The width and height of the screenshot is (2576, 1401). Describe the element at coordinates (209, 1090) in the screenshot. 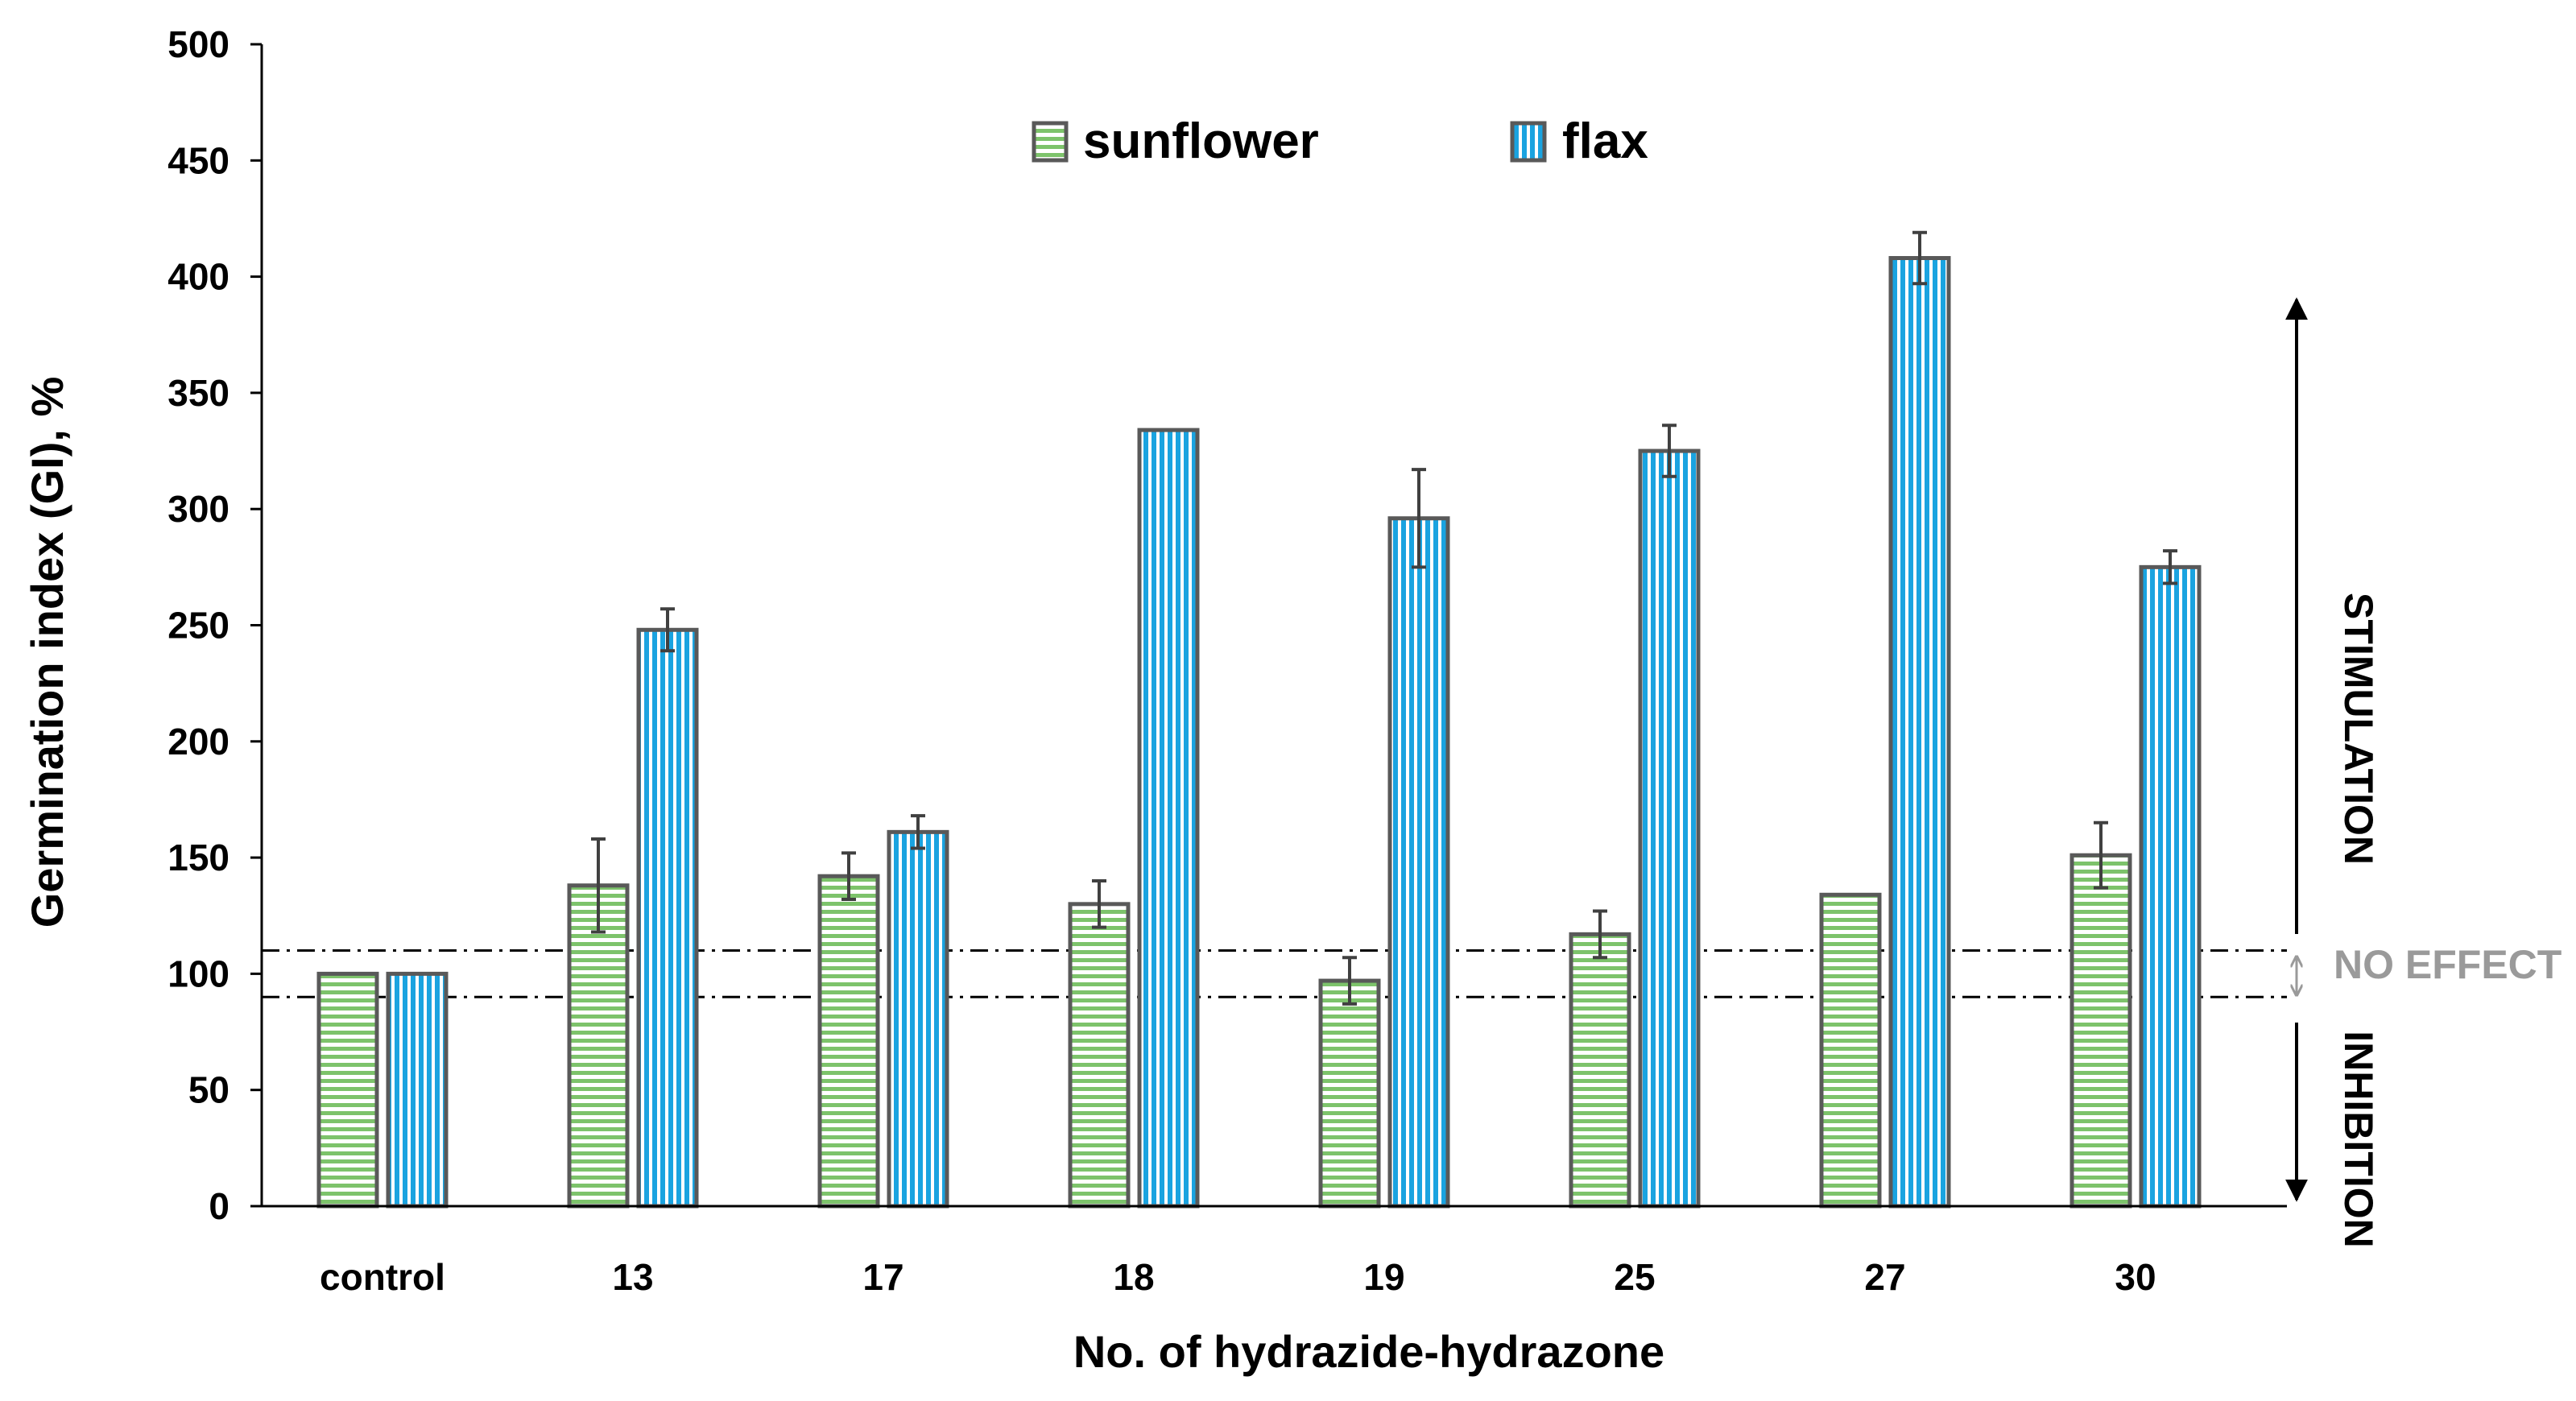

I see `y-tick-label: 50` at that location.